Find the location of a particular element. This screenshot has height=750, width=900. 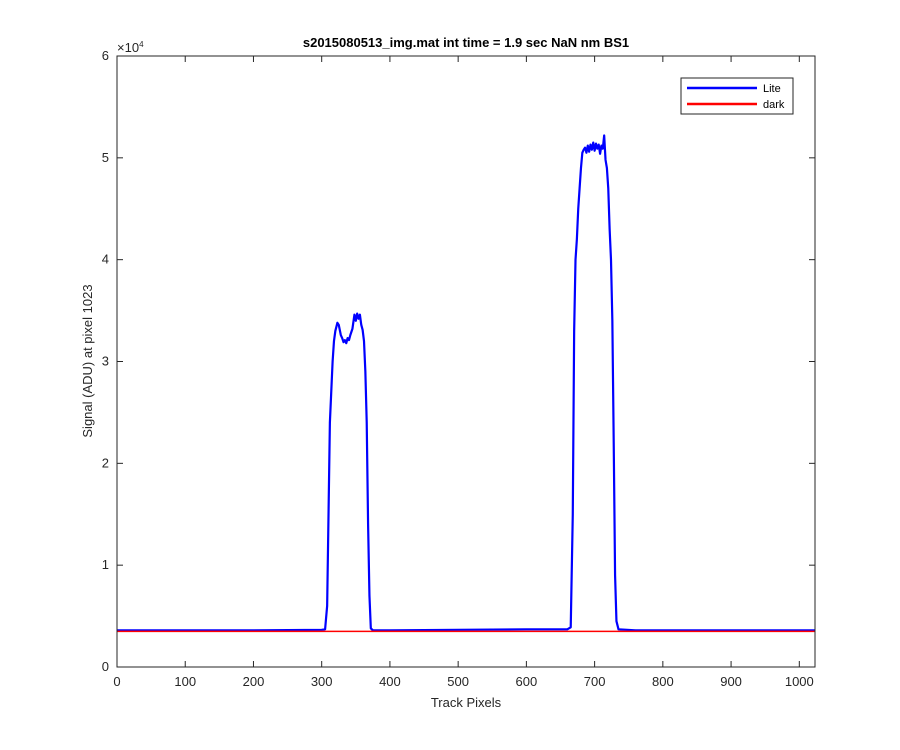

legend-box is located at coordinates (737, 96).